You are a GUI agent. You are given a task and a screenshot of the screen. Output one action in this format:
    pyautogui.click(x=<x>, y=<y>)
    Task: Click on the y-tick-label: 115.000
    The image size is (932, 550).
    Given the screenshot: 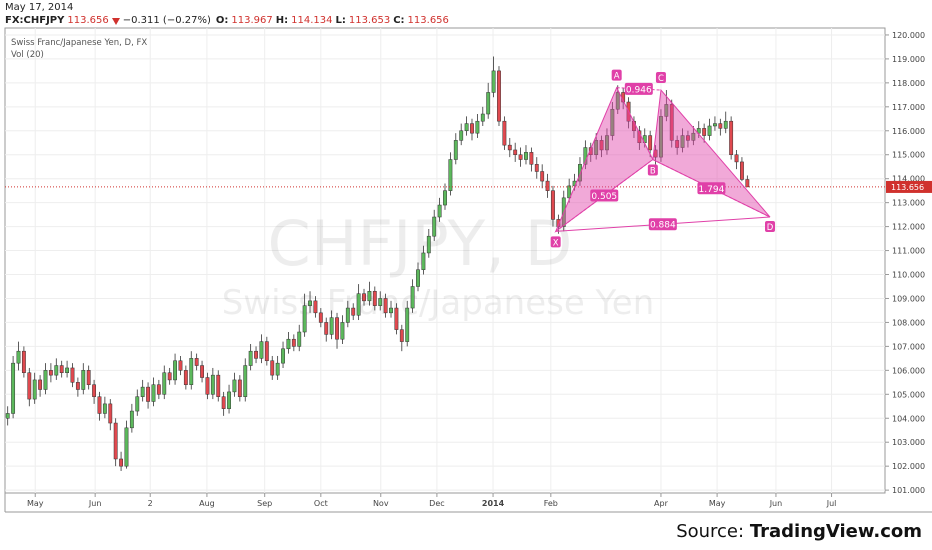 What is the action you would take?
    pyautogui.click(x=908, y=155)
    